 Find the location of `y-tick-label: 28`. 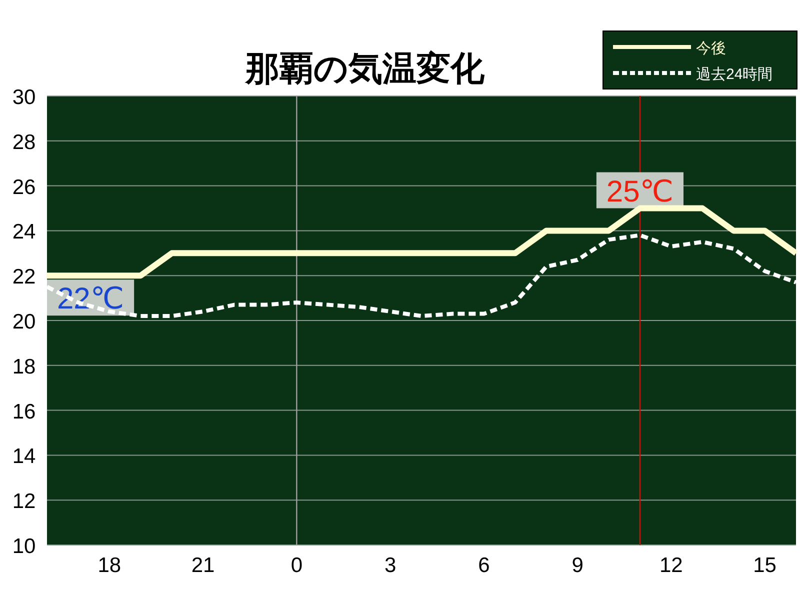

y-tick-label: 28 is located at coordinates (24, 142).